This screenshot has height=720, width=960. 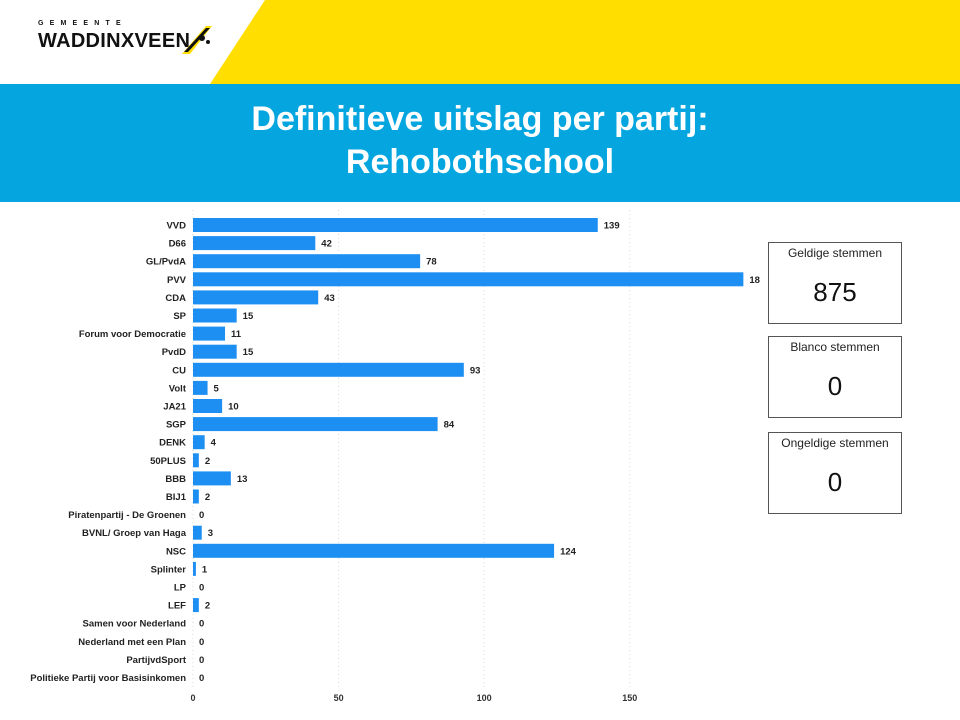 I want to click on data-label: 93, so click(x=475, y=370).